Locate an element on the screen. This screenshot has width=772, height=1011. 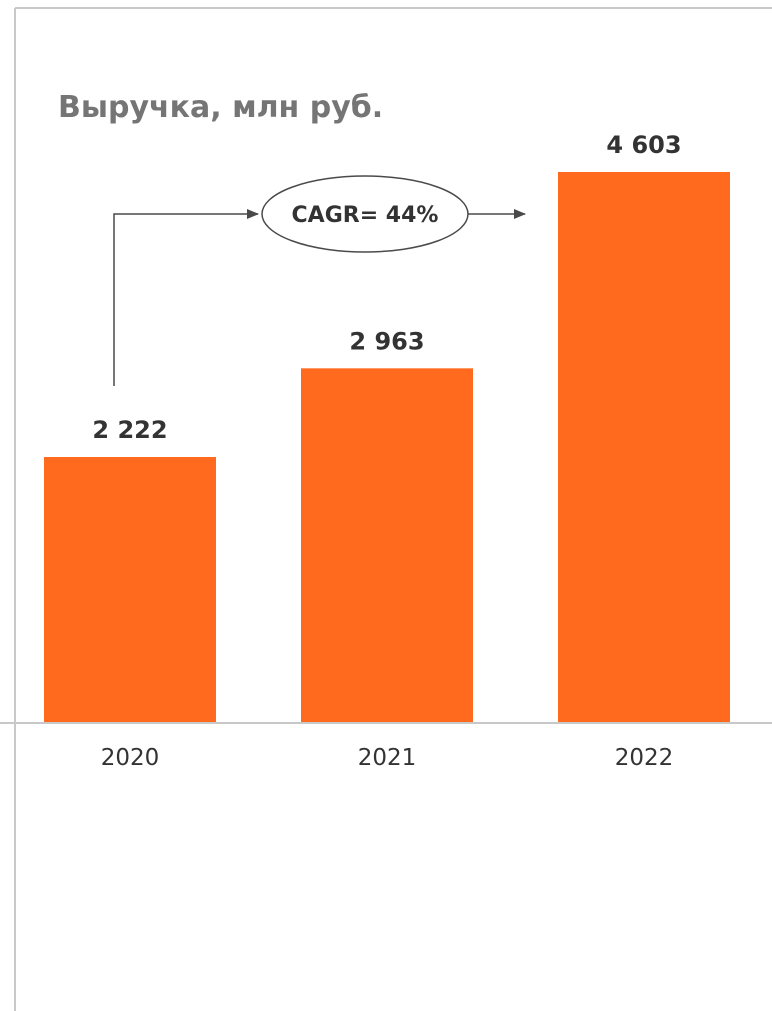
cagr-annotation: CAGR= 44% is located at coordinates (319, 280).